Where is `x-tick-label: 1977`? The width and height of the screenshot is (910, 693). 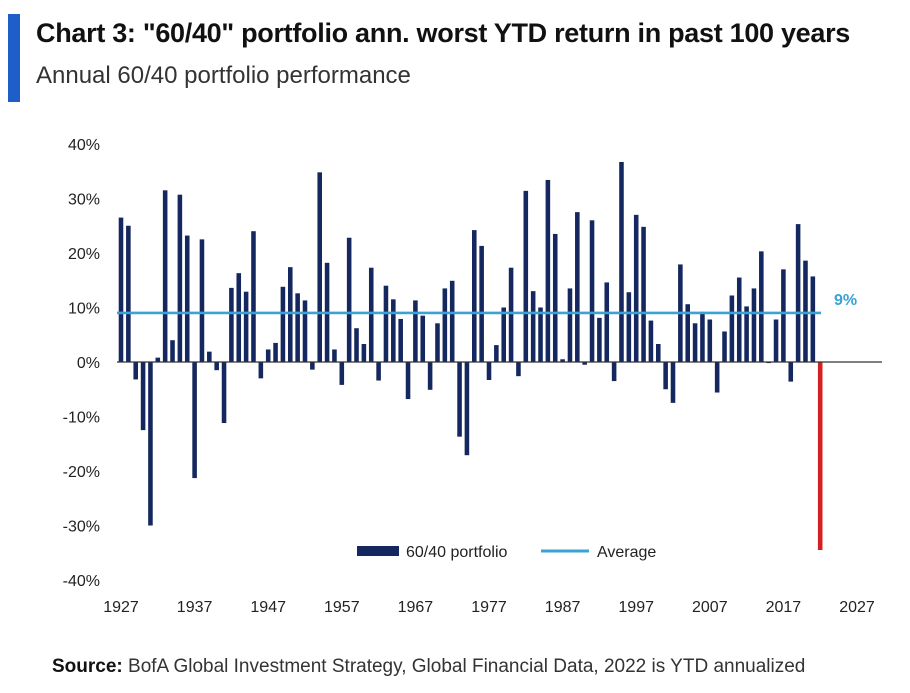 x-tick-label: 1977 is located at coordinates (489, 607).